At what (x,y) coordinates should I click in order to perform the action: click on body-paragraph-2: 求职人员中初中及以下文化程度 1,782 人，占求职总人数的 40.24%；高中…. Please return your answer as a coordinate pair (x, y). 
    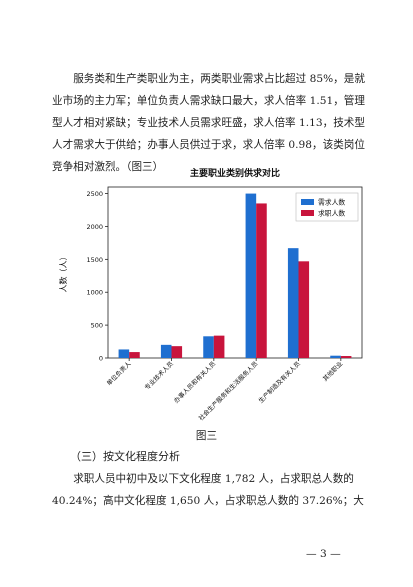
    Looking at the image, I should click on (208, 490).